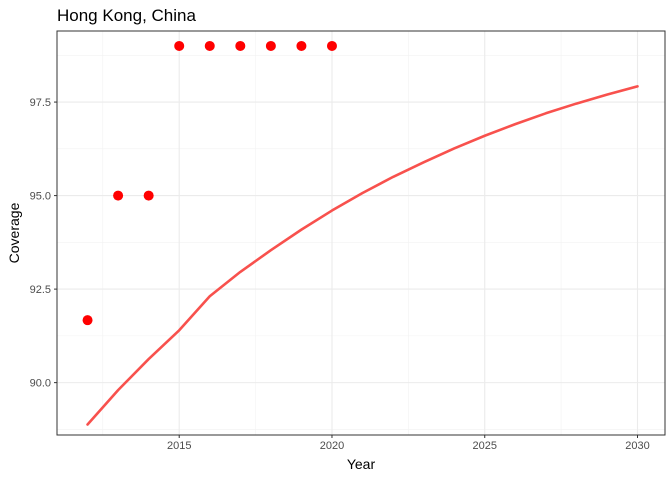  What do you see at coordinates (179, 446) in the screenshot?
I see `x-tick-label: 2015` at bounding box center [179, 446].